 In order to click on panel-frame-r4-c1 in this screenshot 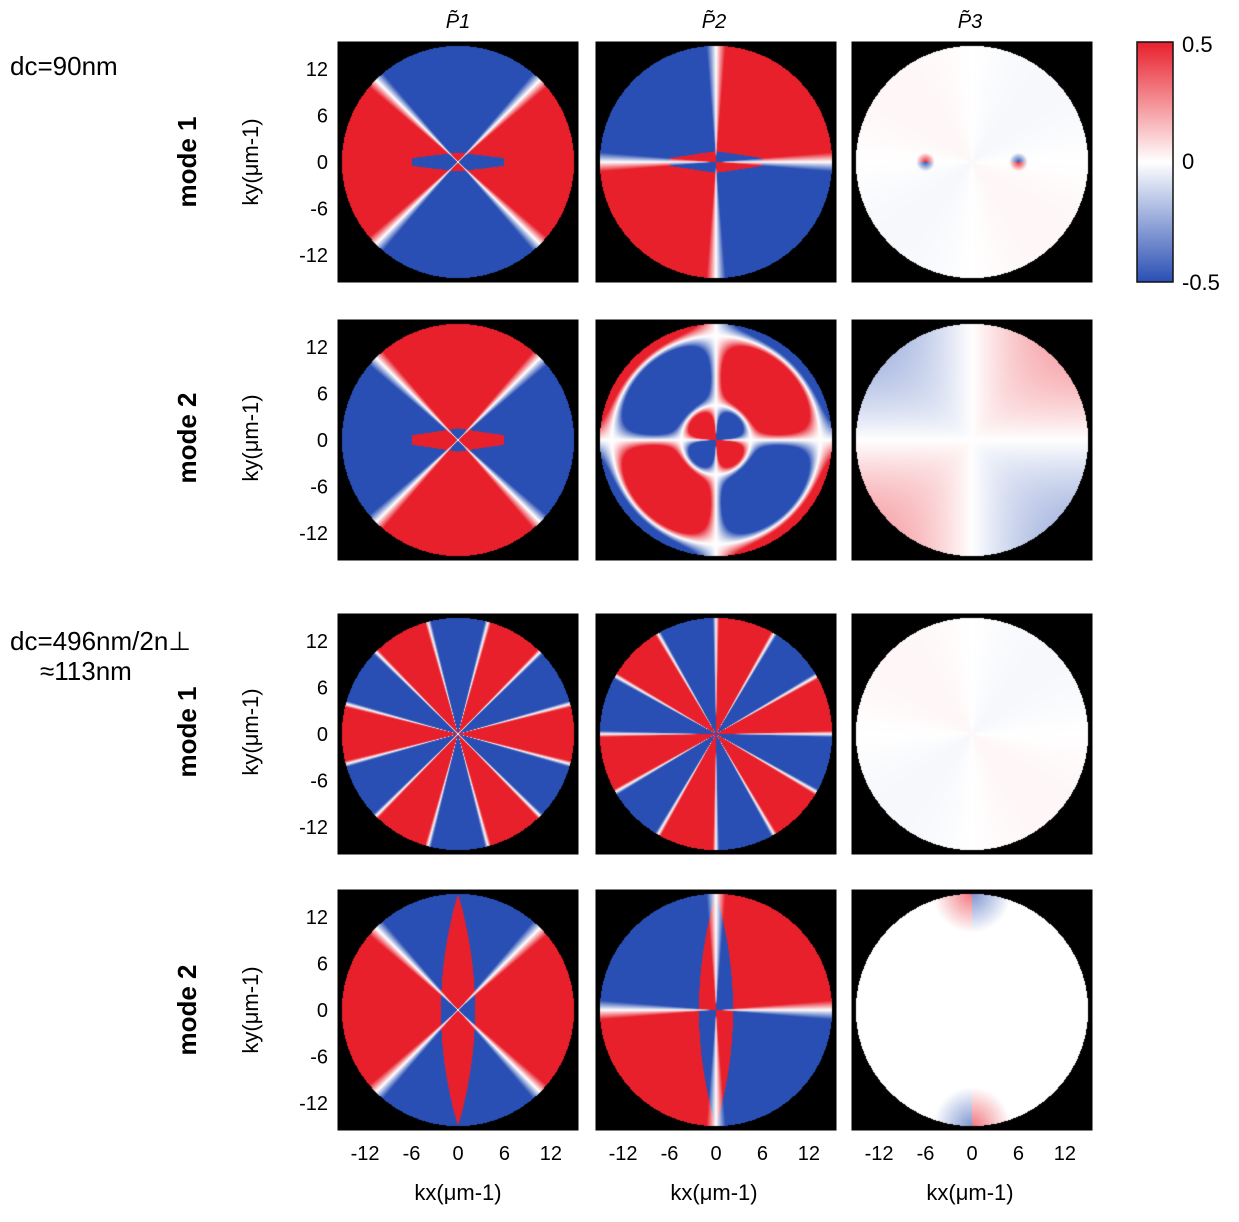, I will do `click(458, 1010)`.